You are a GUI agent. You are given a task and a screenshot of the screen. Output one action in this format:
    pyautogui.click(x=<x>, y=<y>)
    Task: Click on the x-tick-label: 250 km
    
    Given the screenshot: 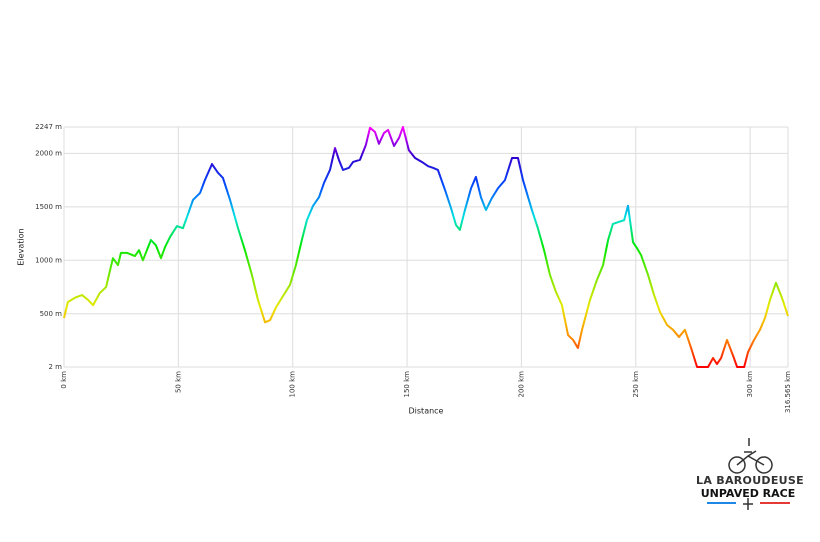 What is the action you would take?
    pyautogui.click(x=636, y=384)
    